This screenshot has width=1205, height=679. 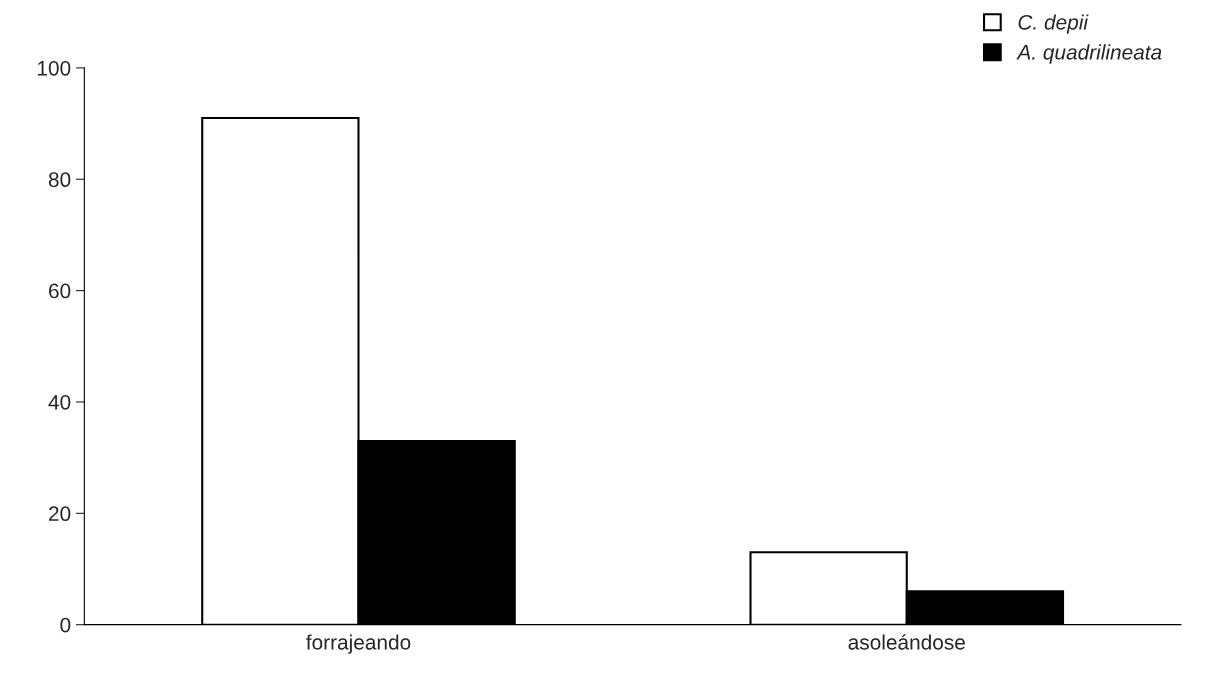 I want to click on y-tick-label: 100, so click(x=54, y=68).